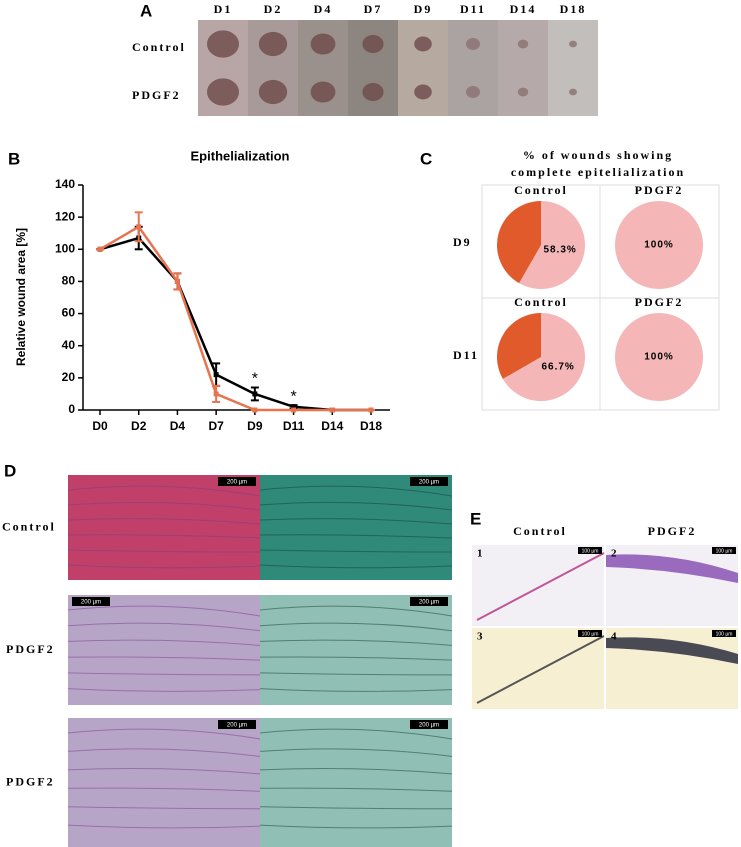 The height and width of the screenshot is (847, 741). Describe the element at coordinates (71, 409) in the screenshot. I see `y-tick-label: 0` at that location.